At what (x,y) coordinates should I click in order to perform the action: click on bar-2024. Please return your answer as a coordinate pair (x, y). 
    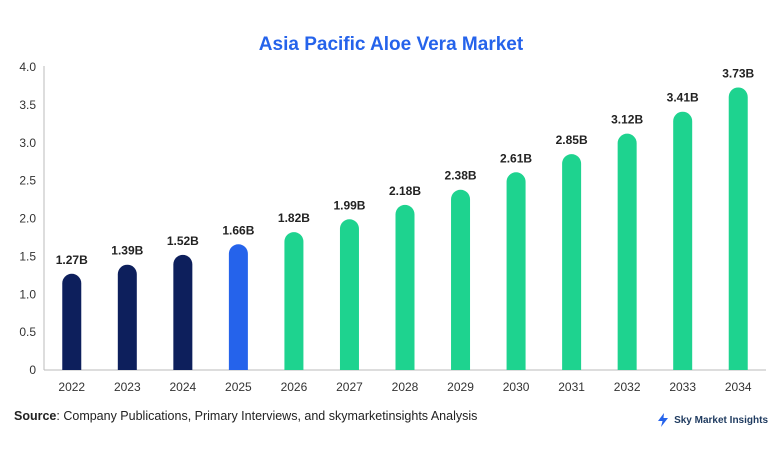
    Looking at the image, I should click on (183, 312).